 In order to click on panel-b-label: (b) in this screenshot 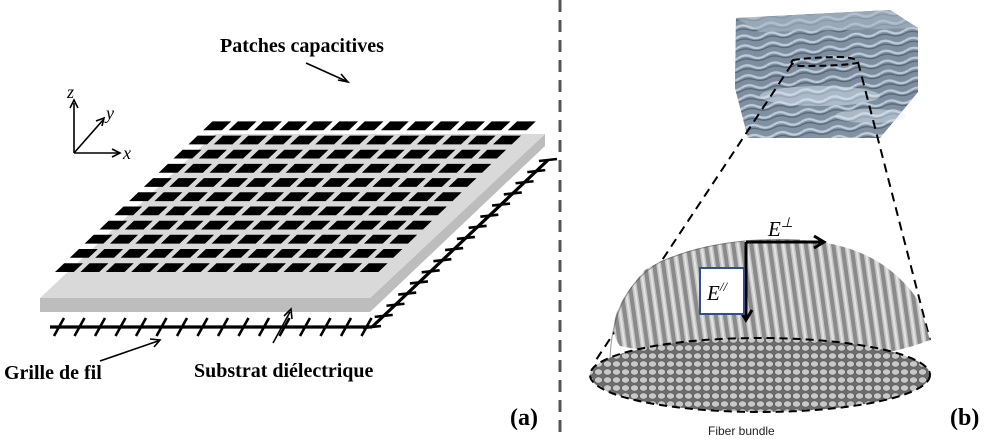, I will do `click(964, 418)`.